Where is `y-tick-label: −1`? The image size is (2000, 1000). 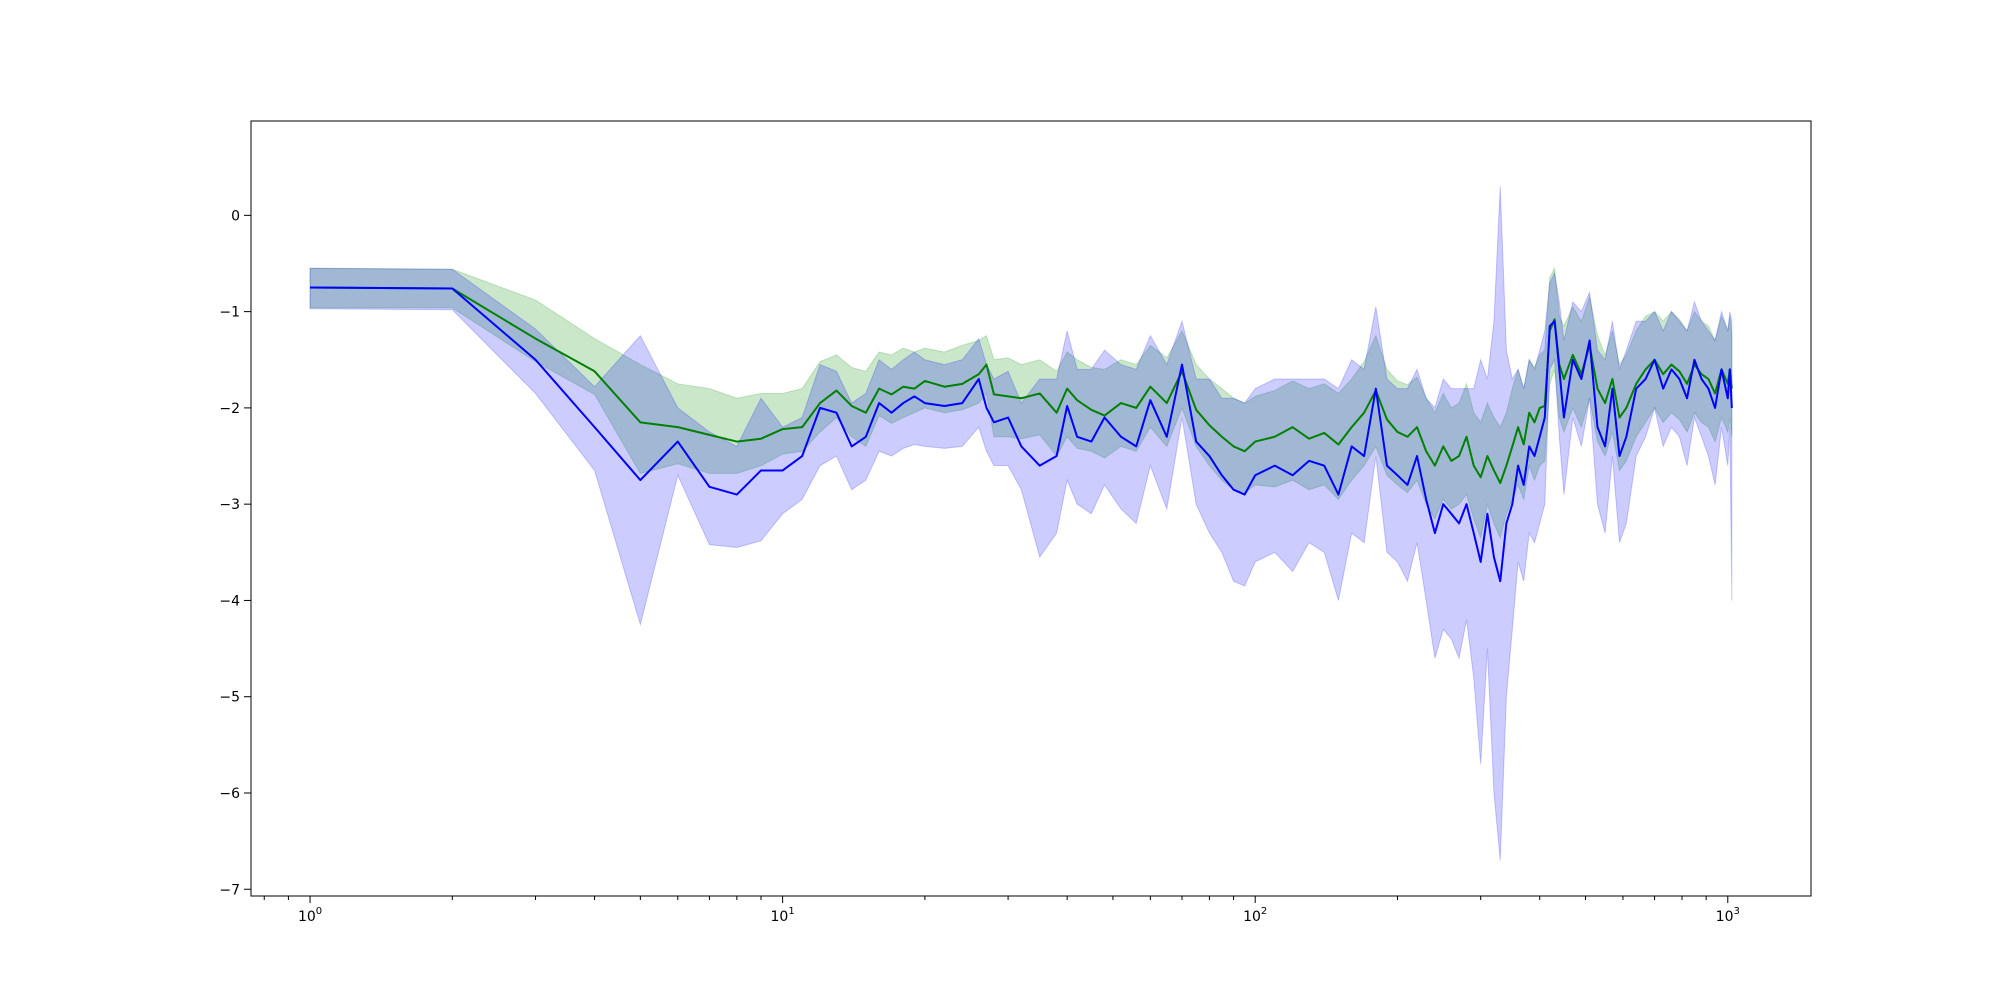
y-tick-label: −1 is located at coordinates (229, 313).